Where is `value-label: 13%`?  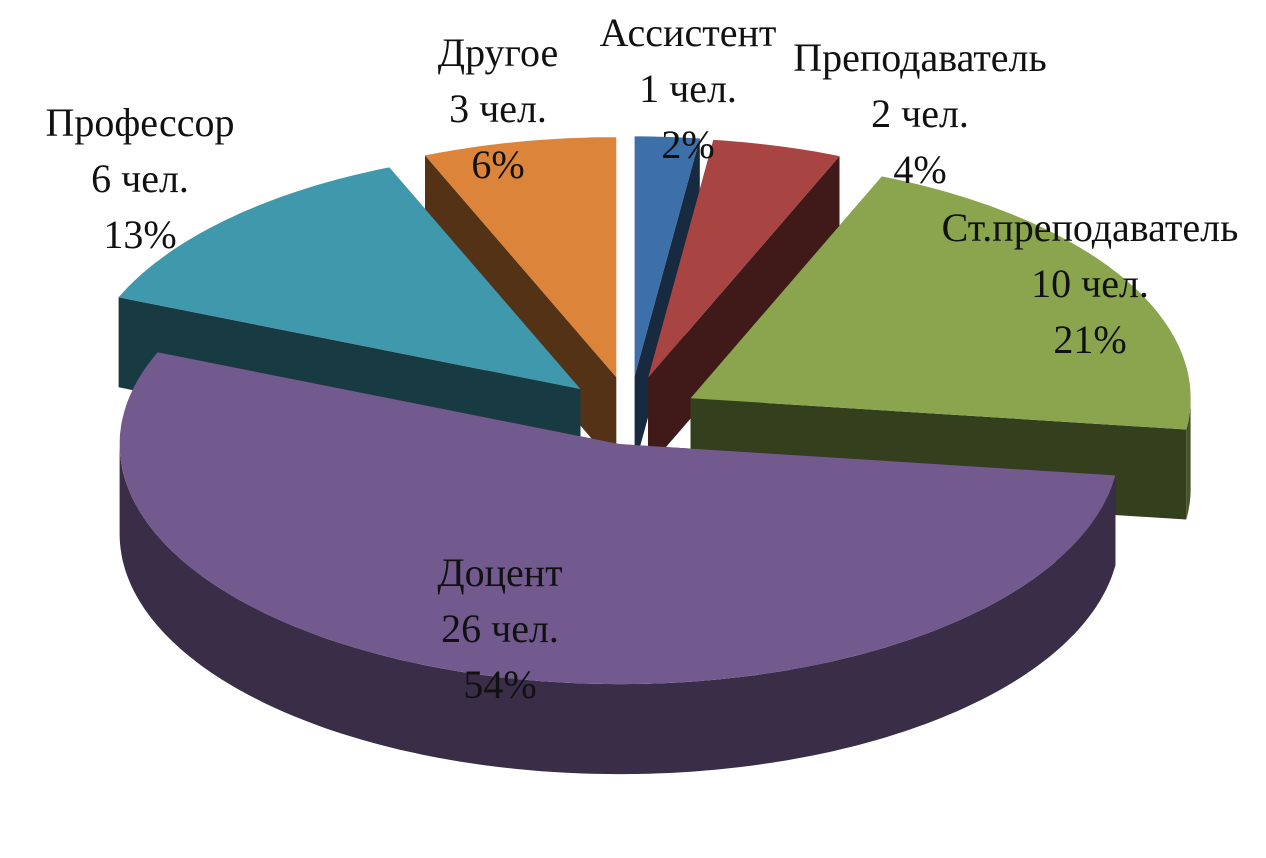
value-label: 13% is located at coordinates (140, 234).